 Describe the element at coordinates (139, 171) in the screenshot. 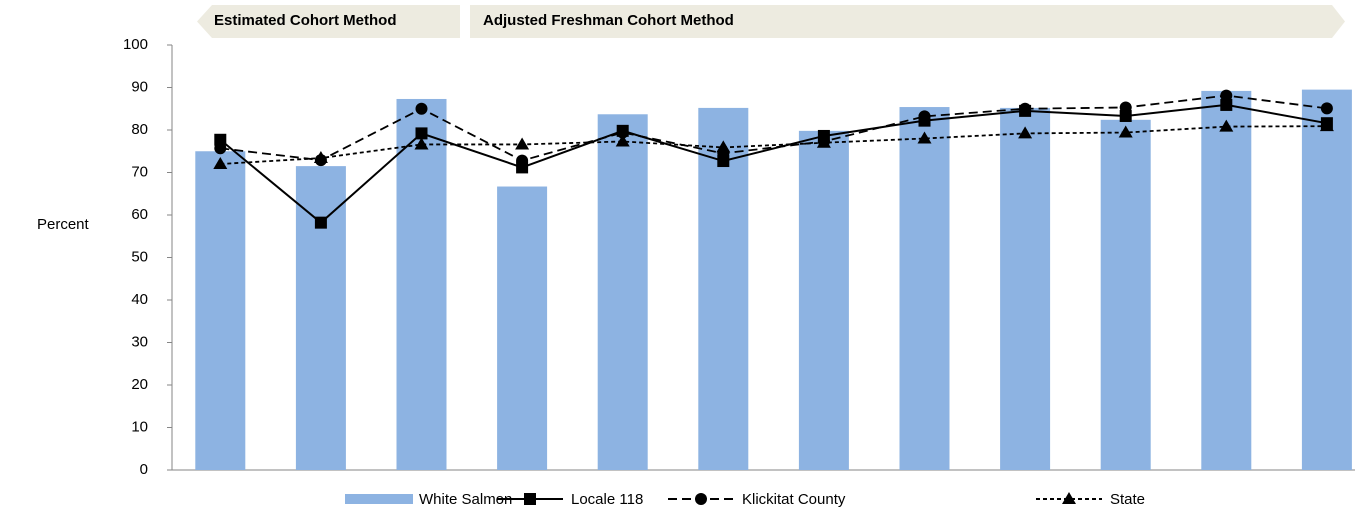

I see `y-tick-label: 70` at that location.